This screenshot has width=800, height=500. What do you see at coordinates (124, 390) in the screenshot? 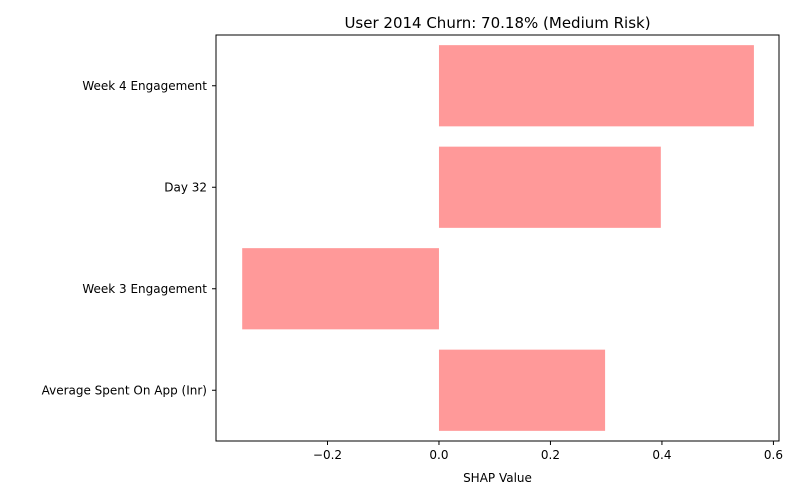
I see `category-label: Average Spent On App (Inr)` at bounding box center [124, 390].